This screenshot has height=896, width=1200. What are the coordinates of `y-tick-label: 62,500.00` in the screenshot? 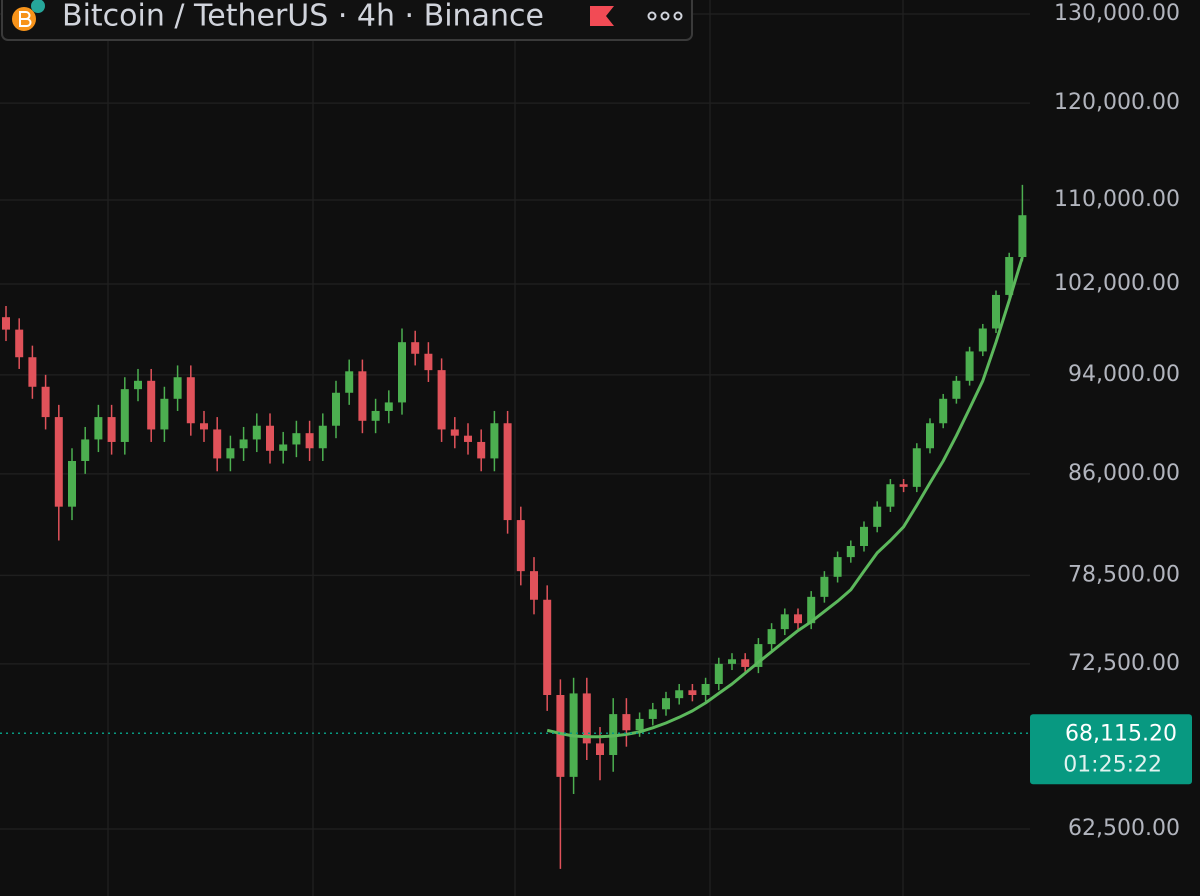 It's located at (1124, 828).